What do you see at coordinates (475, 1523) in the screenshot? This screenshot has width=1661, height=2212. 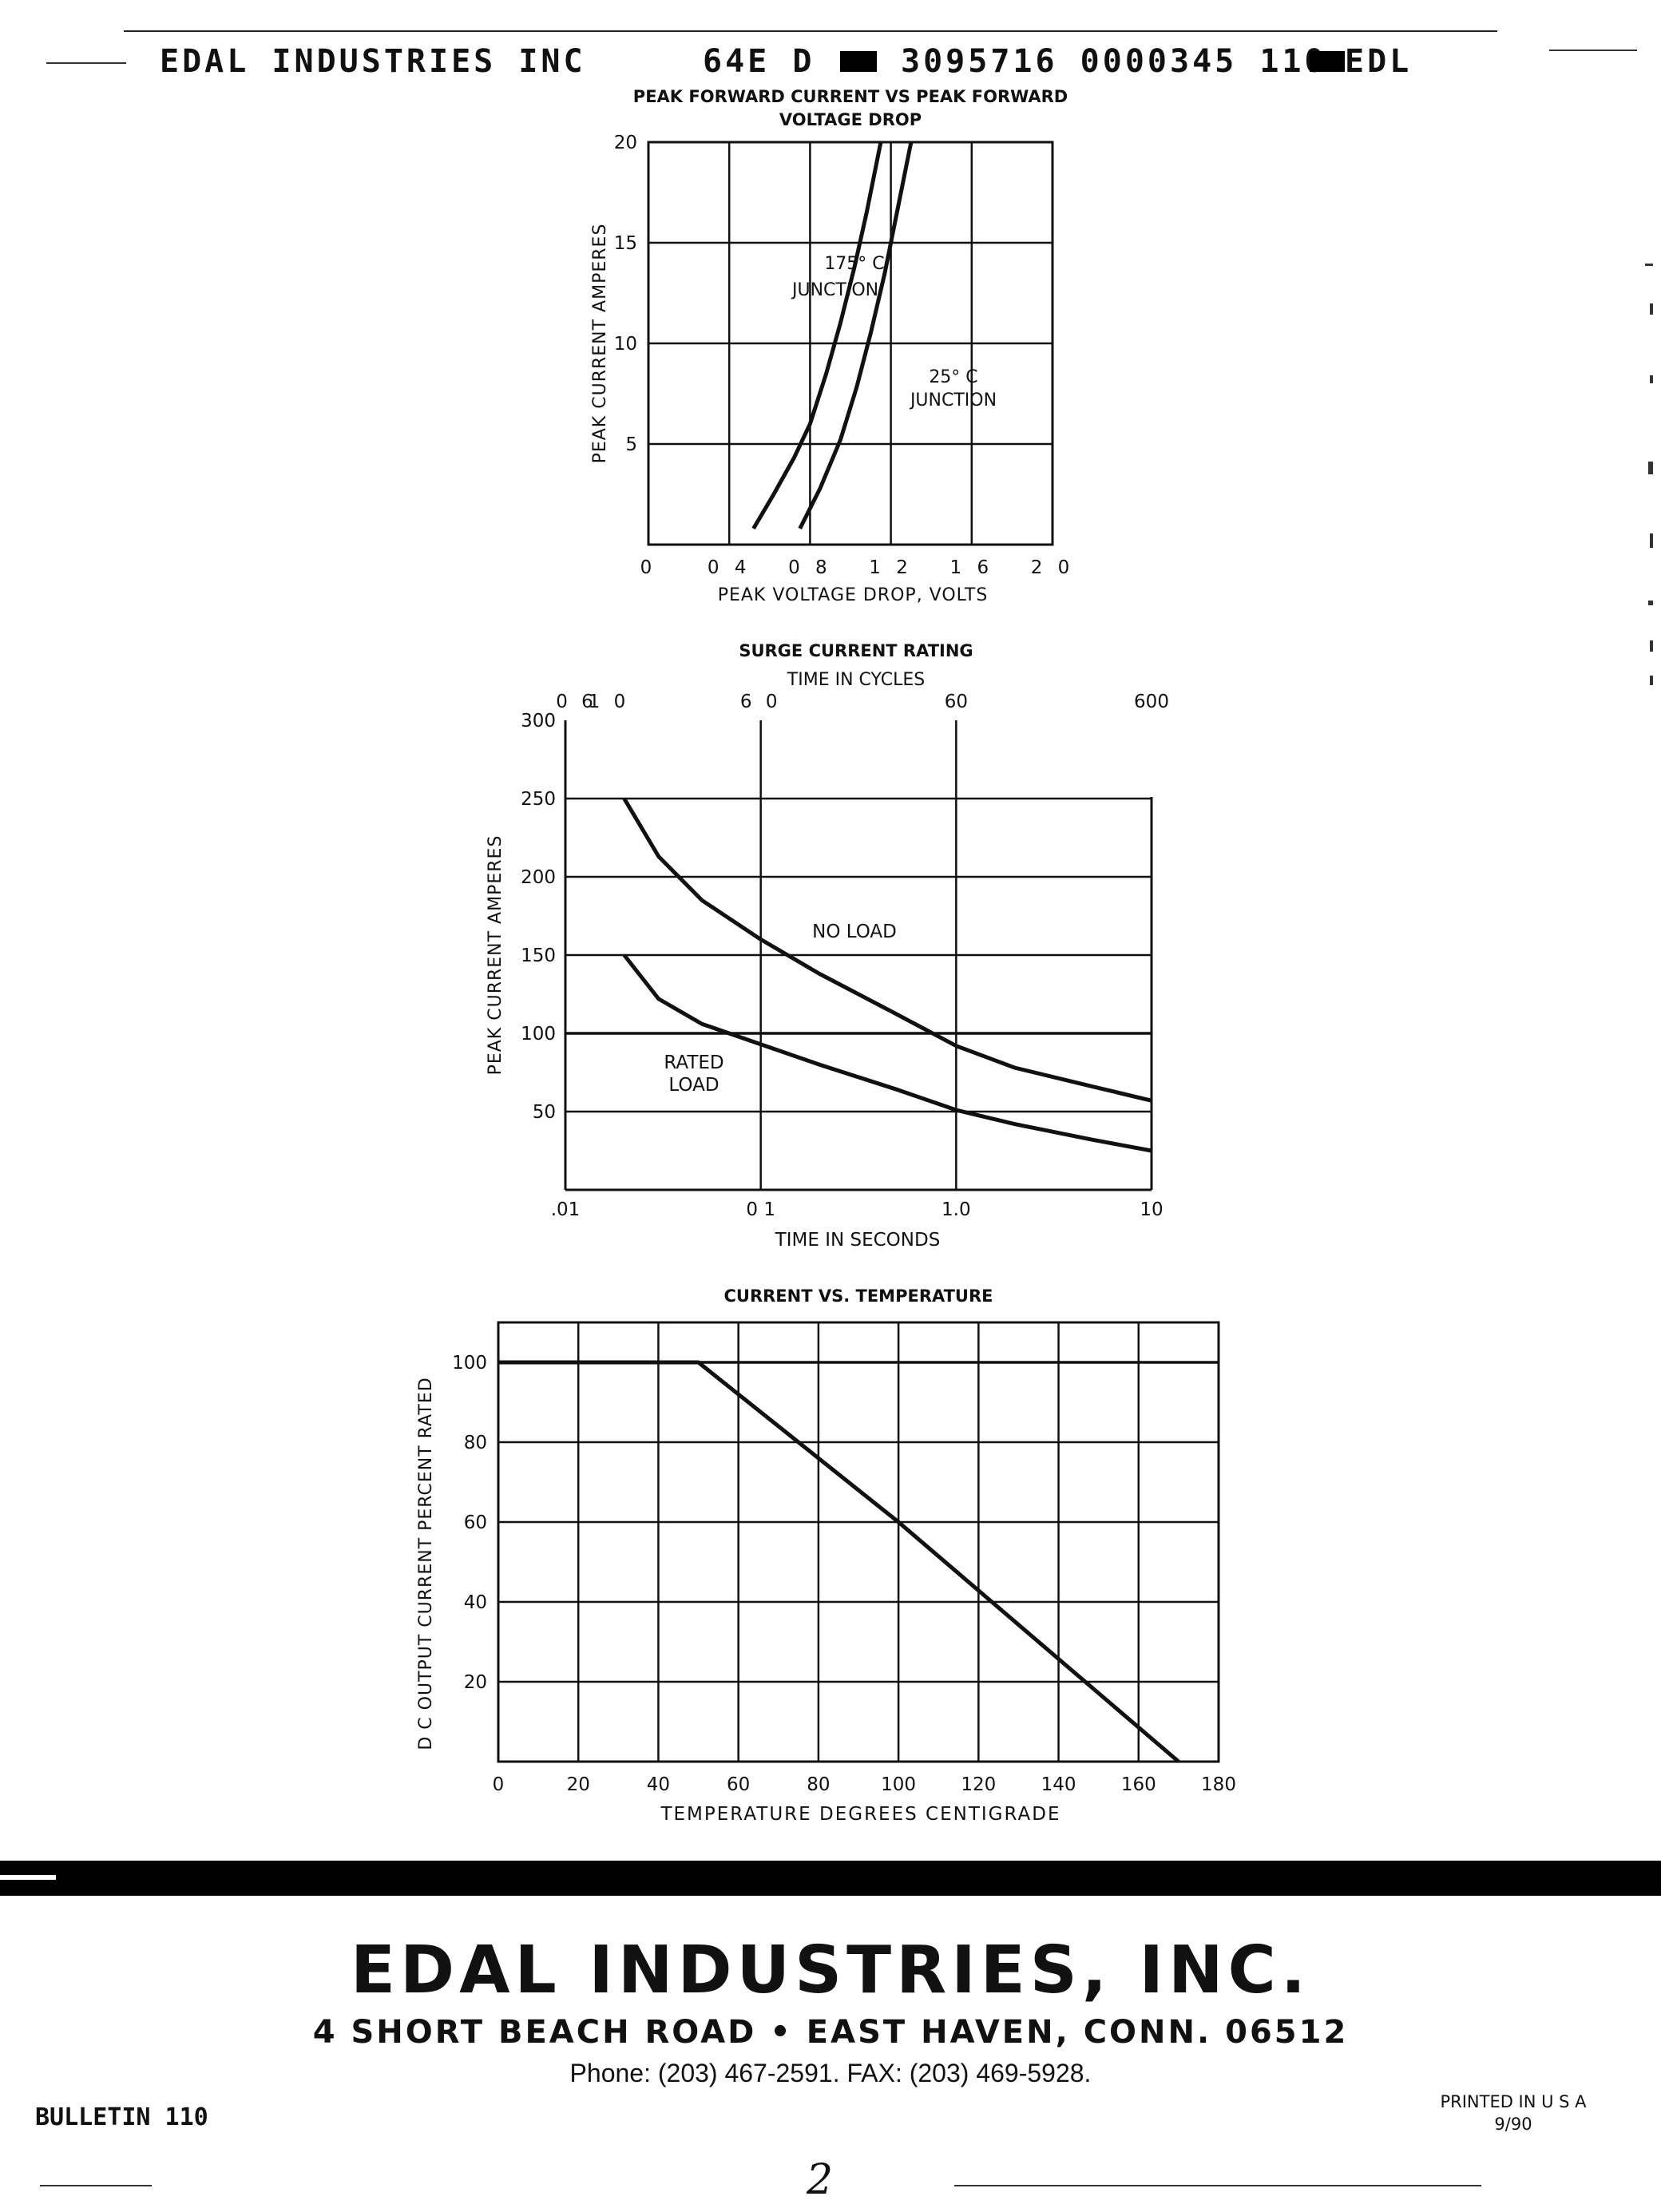 I see `chart3-y-tick-label: 60` at bounding box center [475, 1523].